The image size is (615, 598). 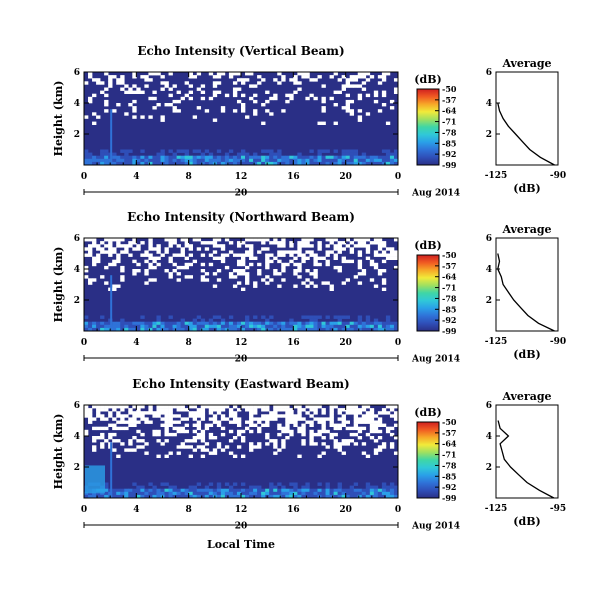 What do you see at coordinates (449, 331) in the screenshot?
I see `colorbar-tick-label: -99` at bounding box center [449, 331].